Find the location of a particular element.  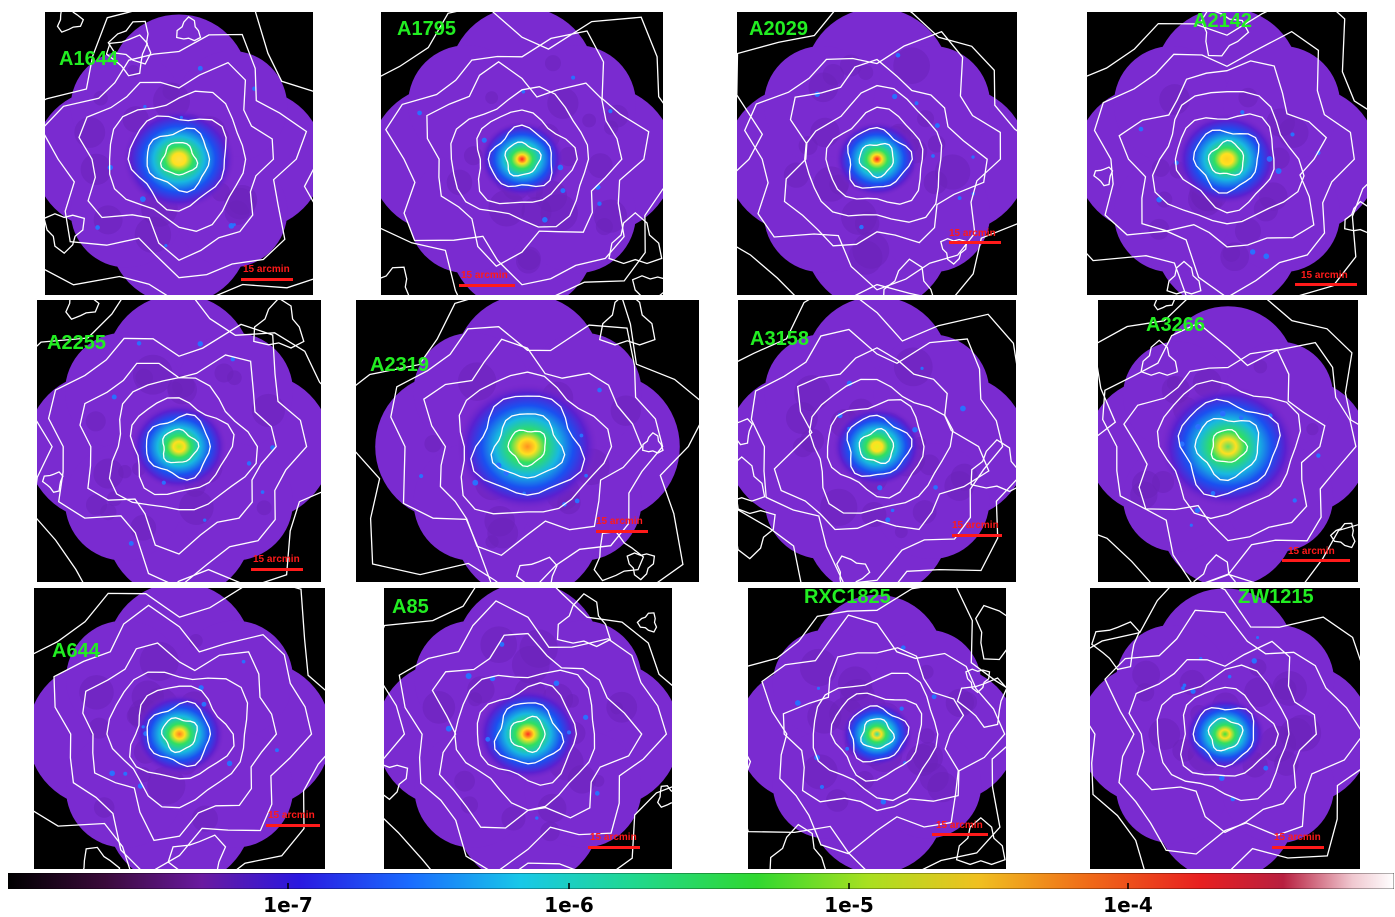

panel-a85: A85 15 arcmin is located at coordinates (528, 728).